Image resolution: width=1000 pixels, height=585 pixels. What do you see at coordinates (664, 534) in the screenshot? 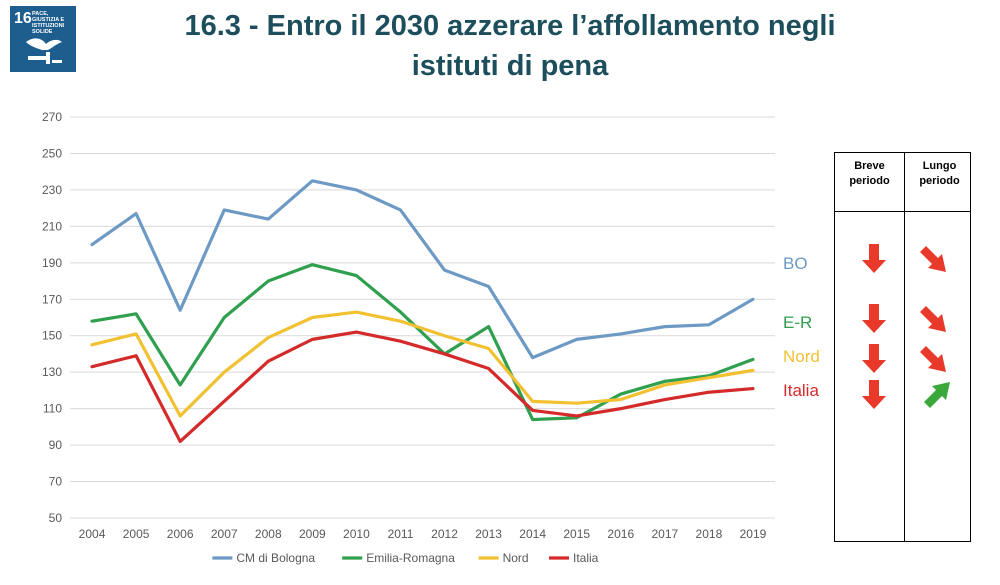
I see `x-tick-label: 2017` at bounding box center [664, 534].